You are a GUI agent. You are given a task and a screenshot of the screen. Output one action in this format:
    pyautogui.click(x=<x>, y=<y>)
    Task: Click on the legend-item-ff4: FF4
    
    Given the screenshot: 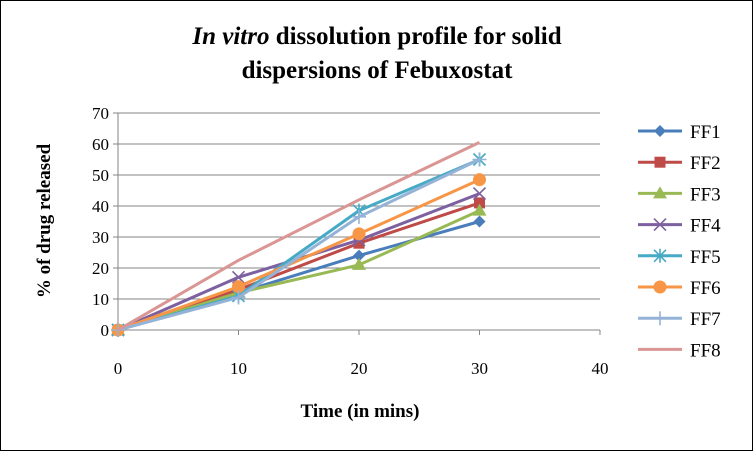 What is the action you would take?
    pyautogui.click(x=679, y=226)
    